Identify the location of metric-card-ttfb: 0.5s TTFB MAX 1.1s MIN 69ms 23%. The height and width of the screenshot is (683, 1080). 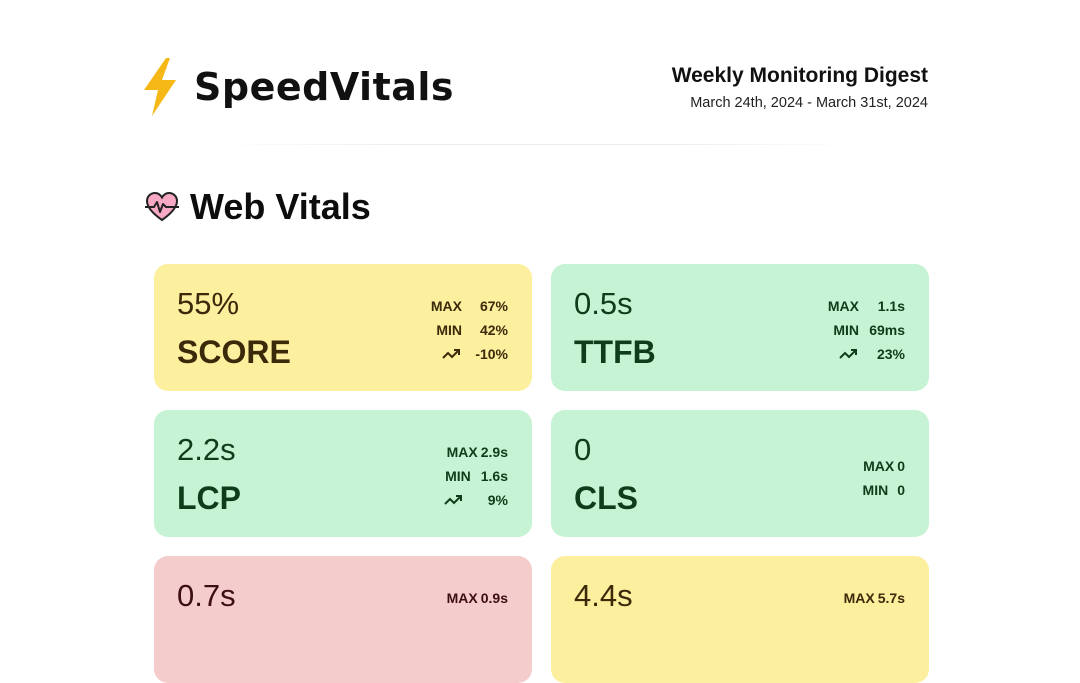
(740, 327).